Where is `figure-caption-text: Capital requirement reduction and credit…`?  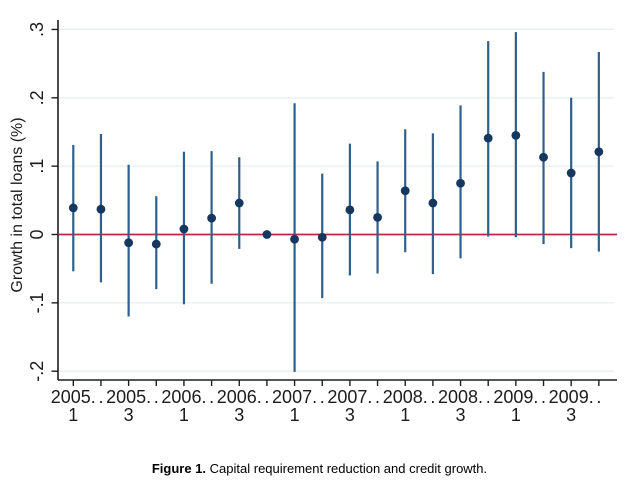 figure-caption-text: Capital requirement reduction and credit… is located at coordinates (347, 468).